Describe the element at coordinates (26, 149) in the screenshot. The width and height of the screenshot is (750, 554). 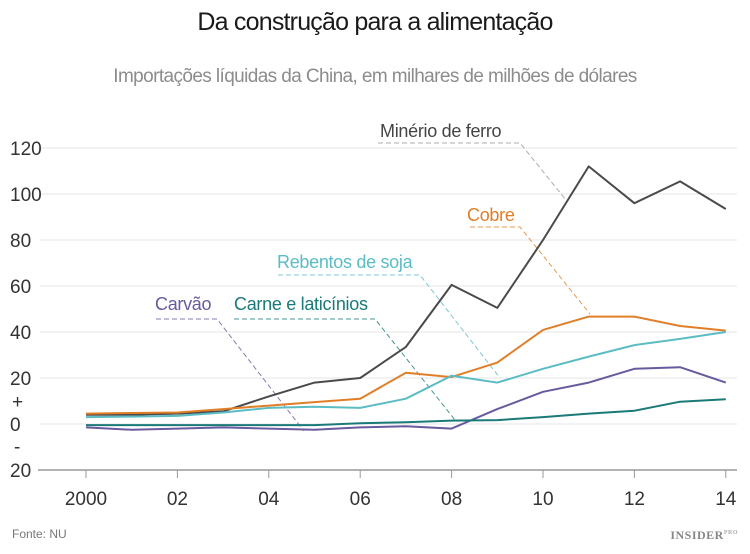
I see `y-tick-label: 120` at that location.